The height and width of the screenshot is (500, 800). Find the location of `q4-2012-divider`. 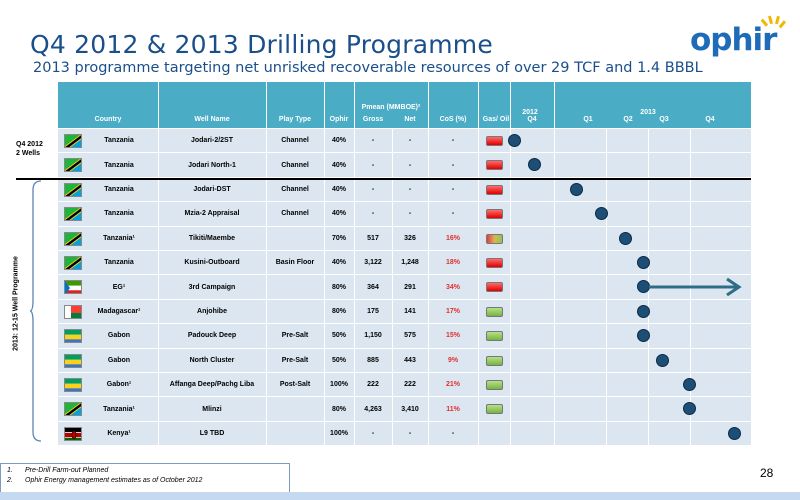

q4-2012-divider is located at coordinates (383, 179).